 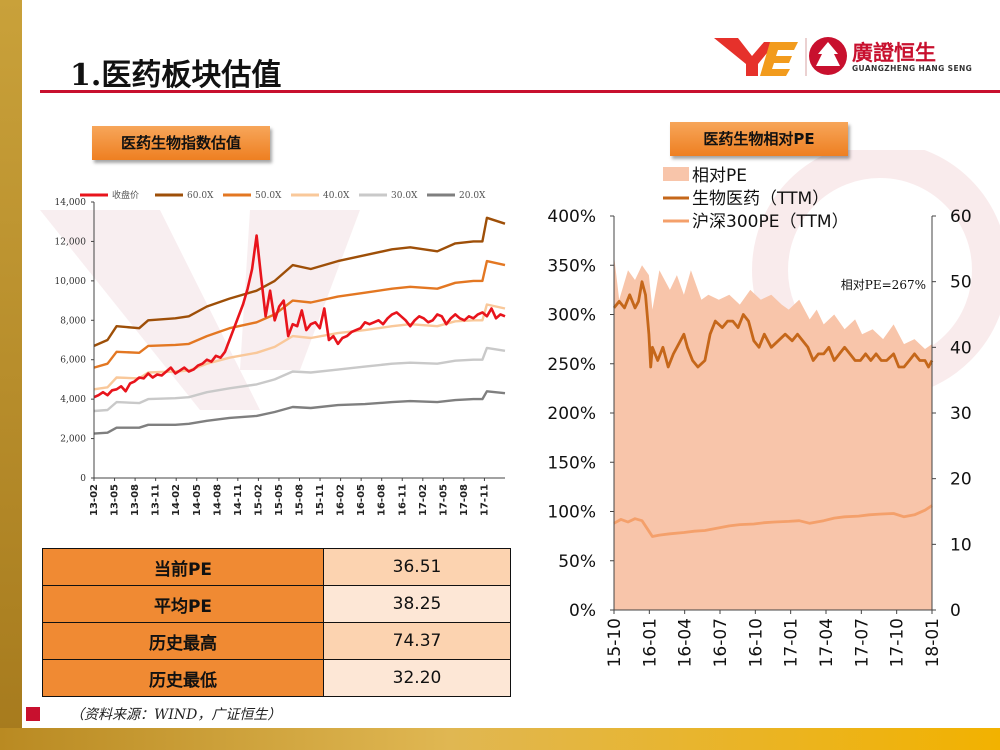 I want to click on left-x-tick-label: 14-05, so click(x=197, y=500).